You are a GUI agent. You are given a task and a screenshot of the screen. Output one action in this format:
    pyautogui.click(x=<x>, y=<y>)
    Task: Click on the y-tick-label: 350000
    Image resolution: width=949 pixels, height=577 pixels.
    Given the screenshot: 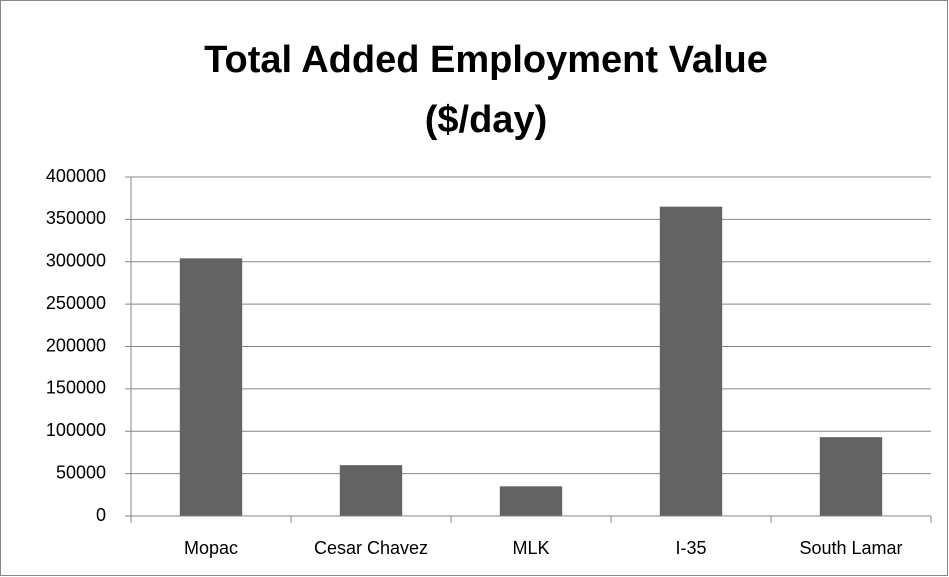 What is the action you would take?
    pyautogui.click(x=76, y=218)
    